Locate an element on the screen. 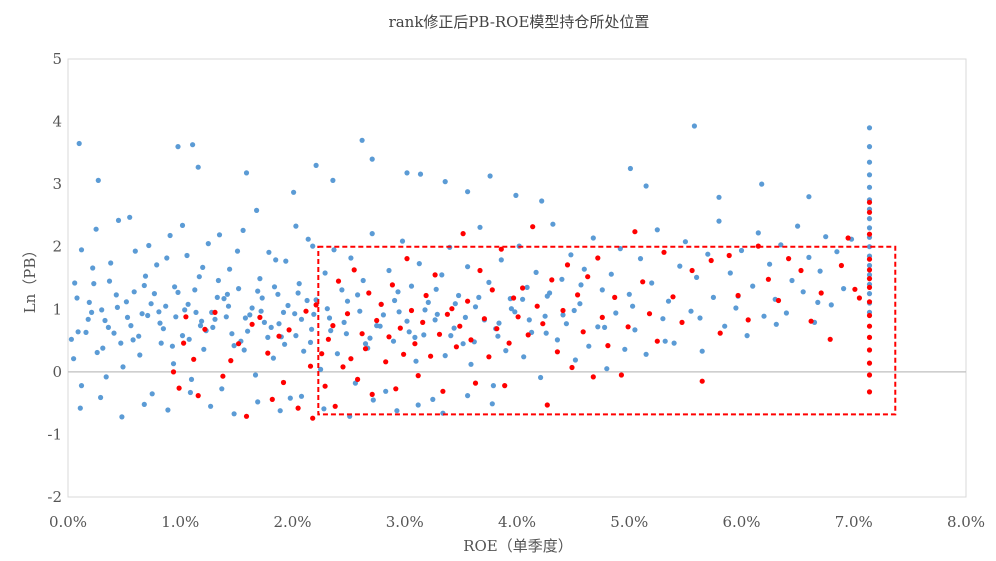 The height and width of the screenshot is (561, 996). x-tick-label: 1.0% is located at coordinates (180, 522).